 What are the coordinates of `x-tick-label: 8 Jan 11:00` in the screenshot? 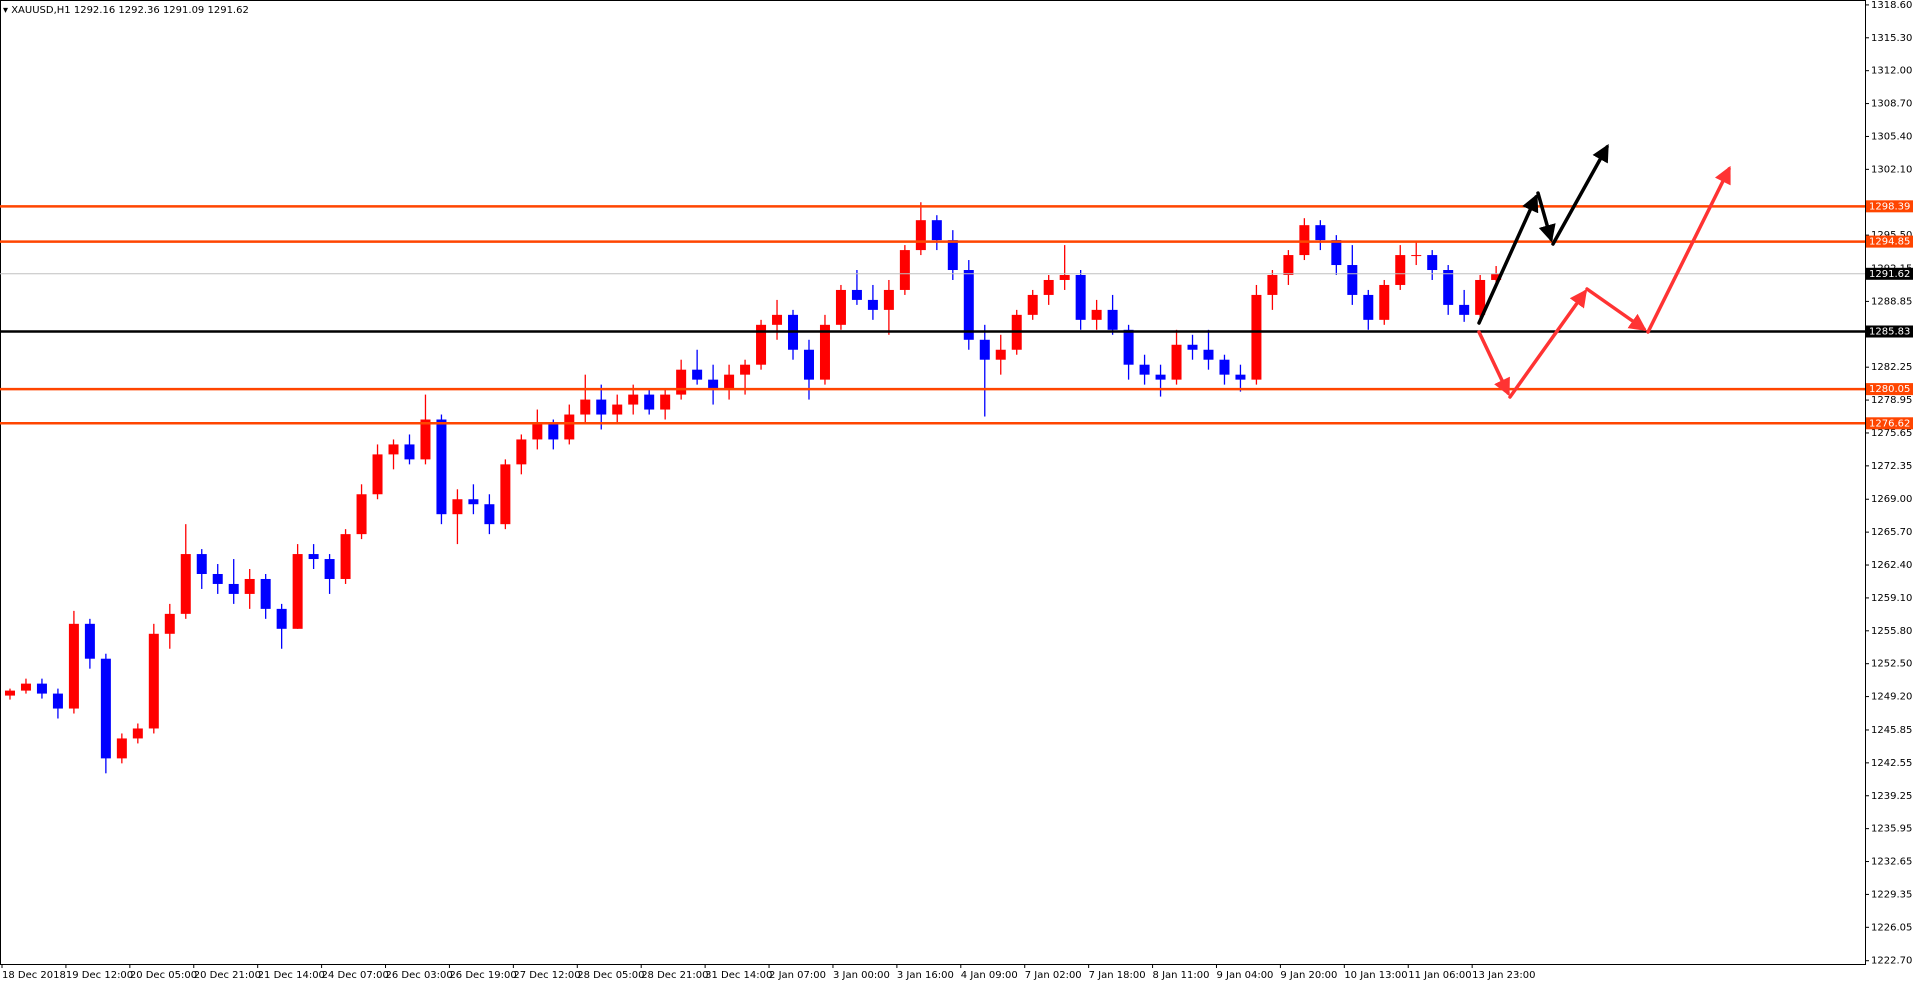 It's located at (1181, 975).